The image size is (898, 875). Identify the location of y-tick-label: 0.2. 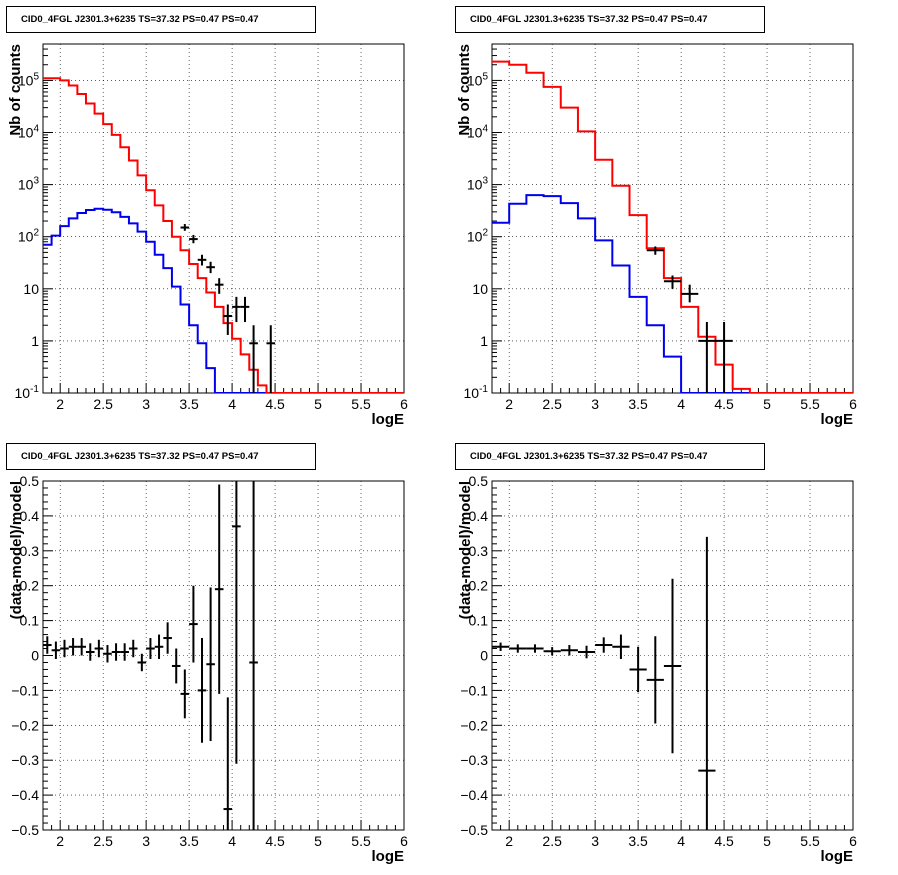
(479, 586).